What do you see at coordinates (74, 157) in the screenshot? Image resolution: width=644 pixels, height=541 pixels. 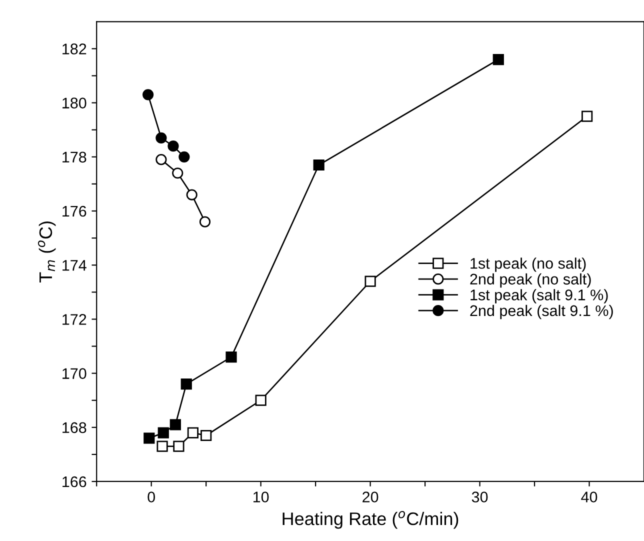 I see `y-tick-label: 178` at bounding box center [74, 157].